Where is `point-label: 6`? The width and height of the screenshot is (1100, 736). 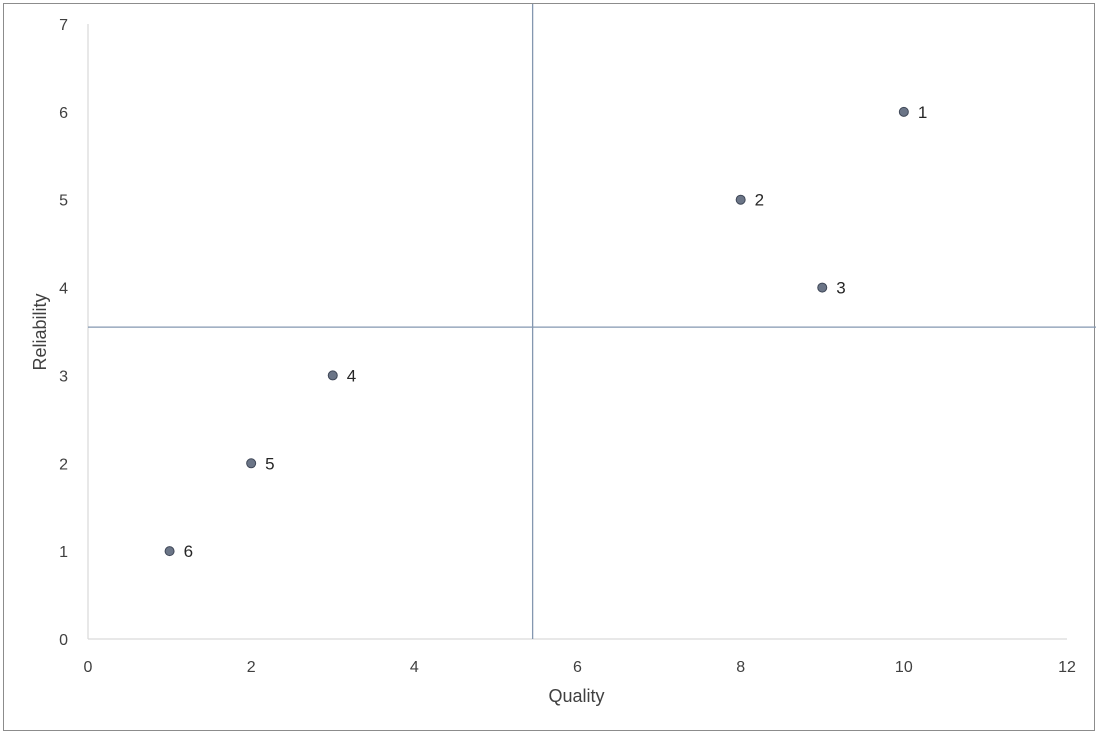
point-label: 6 is located at coordinates (188, 551).